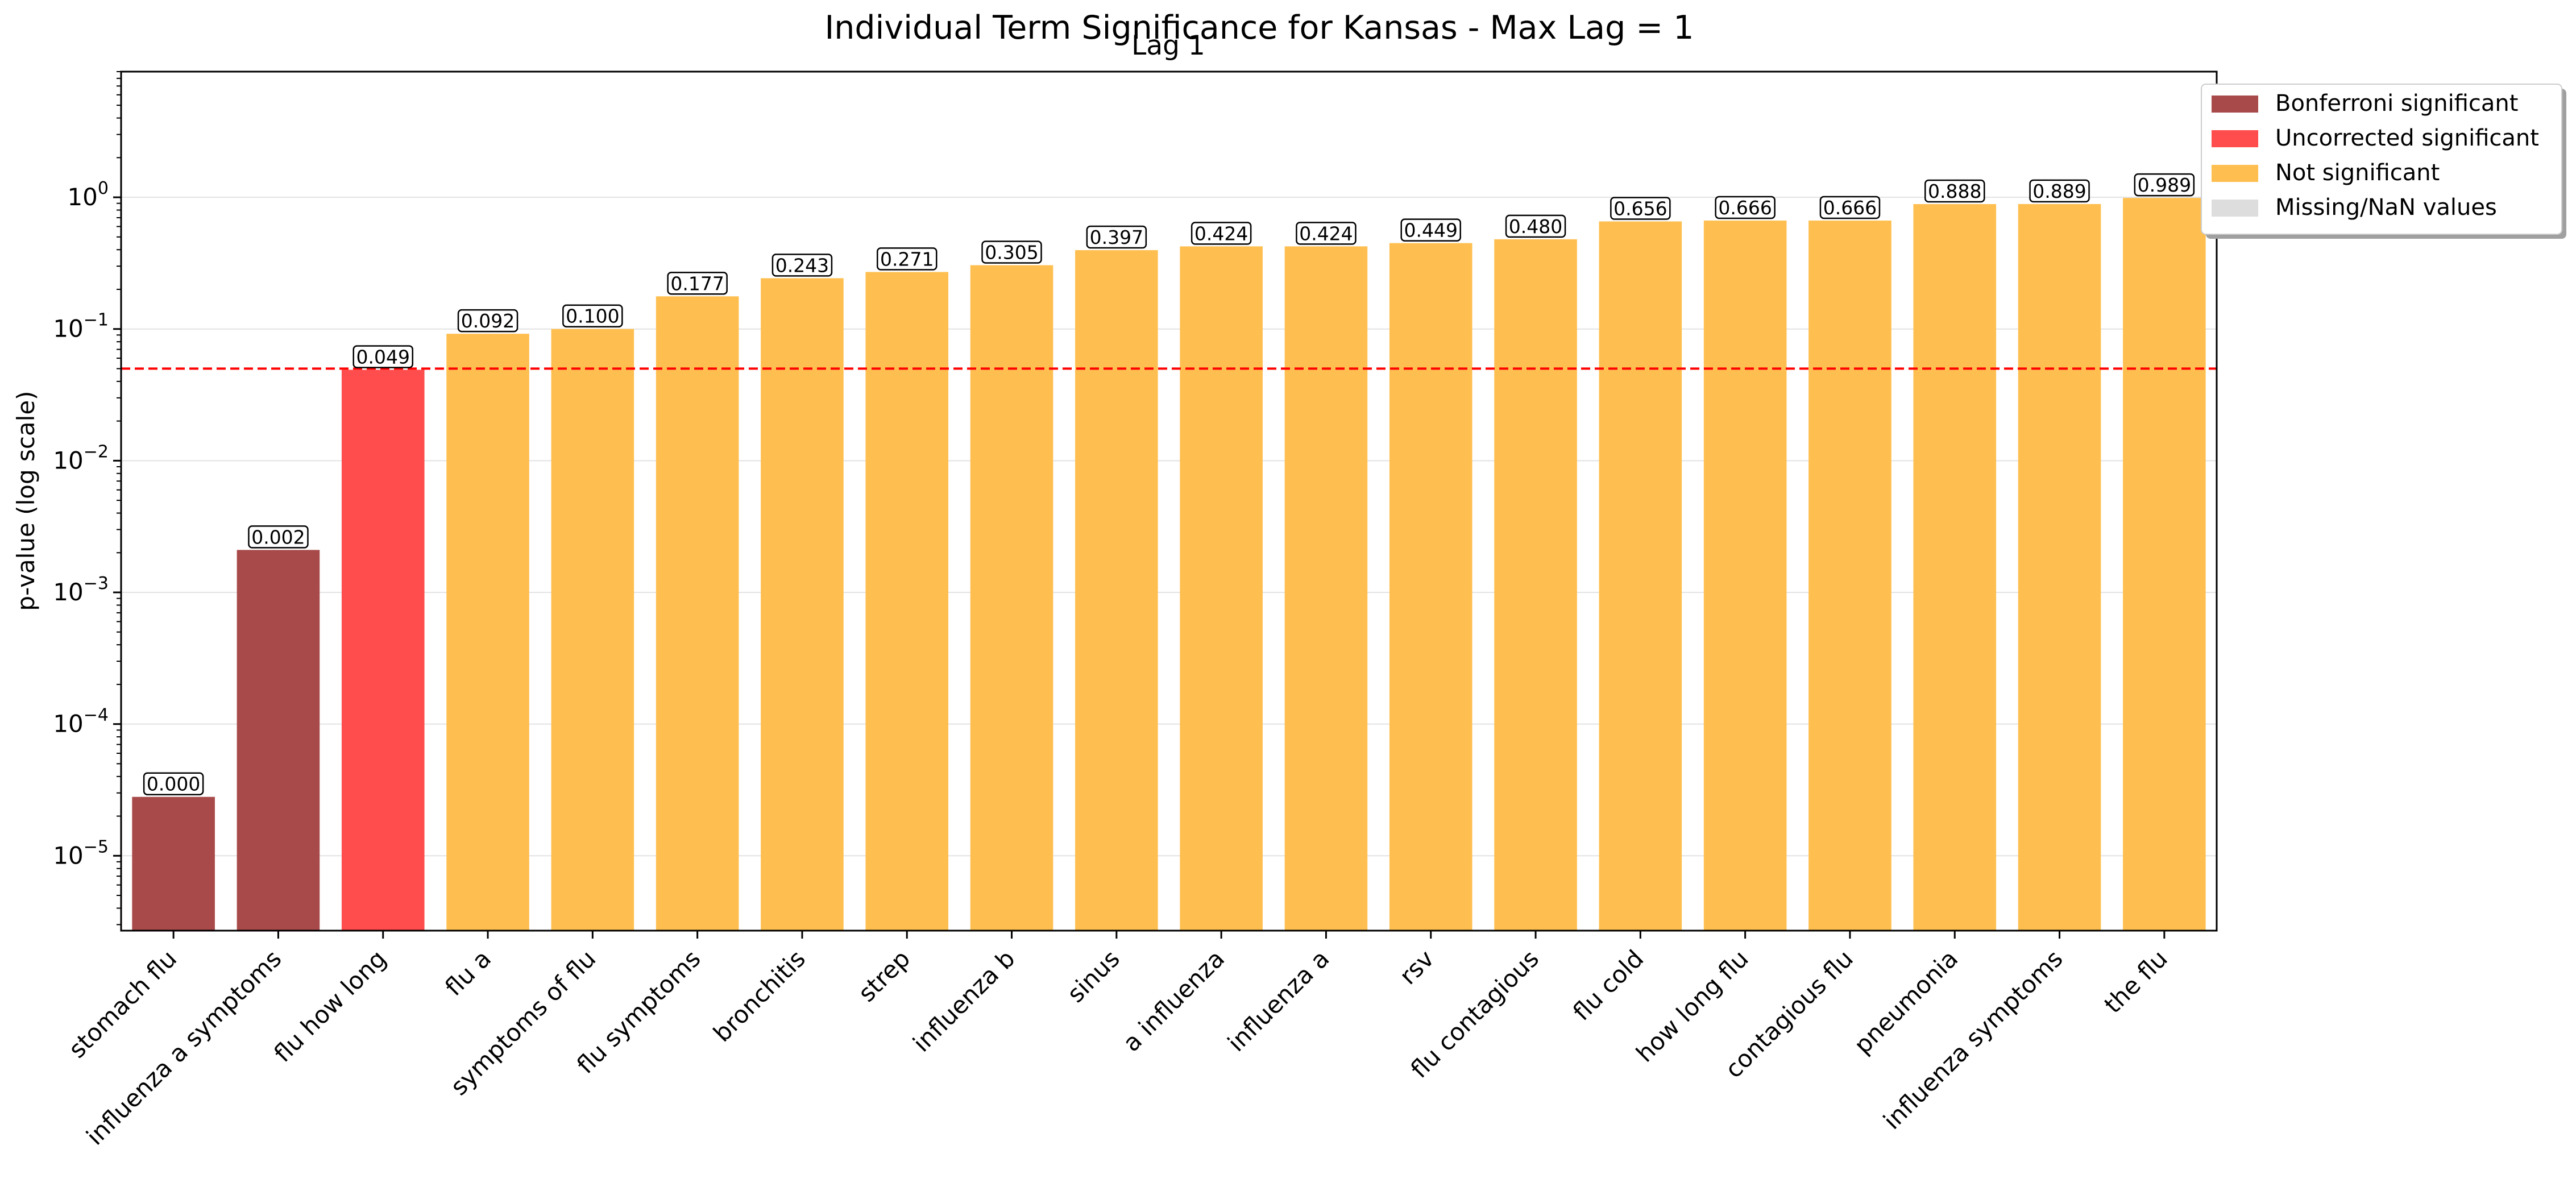 The image size is (2576, 1195). I want to click on bar-how-long-flu, so click(1745, 575).